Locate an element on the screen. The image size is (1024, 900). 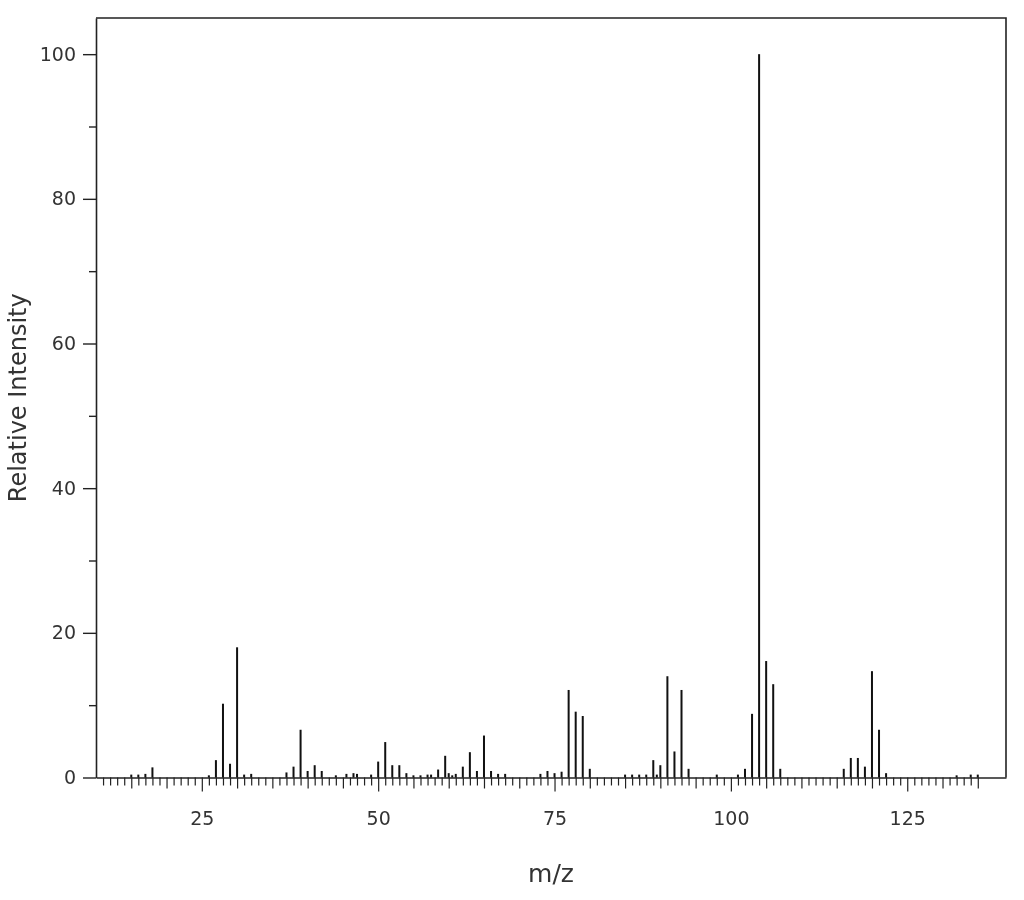
y-tick-label: 40 is located at coordinates (63, 487).